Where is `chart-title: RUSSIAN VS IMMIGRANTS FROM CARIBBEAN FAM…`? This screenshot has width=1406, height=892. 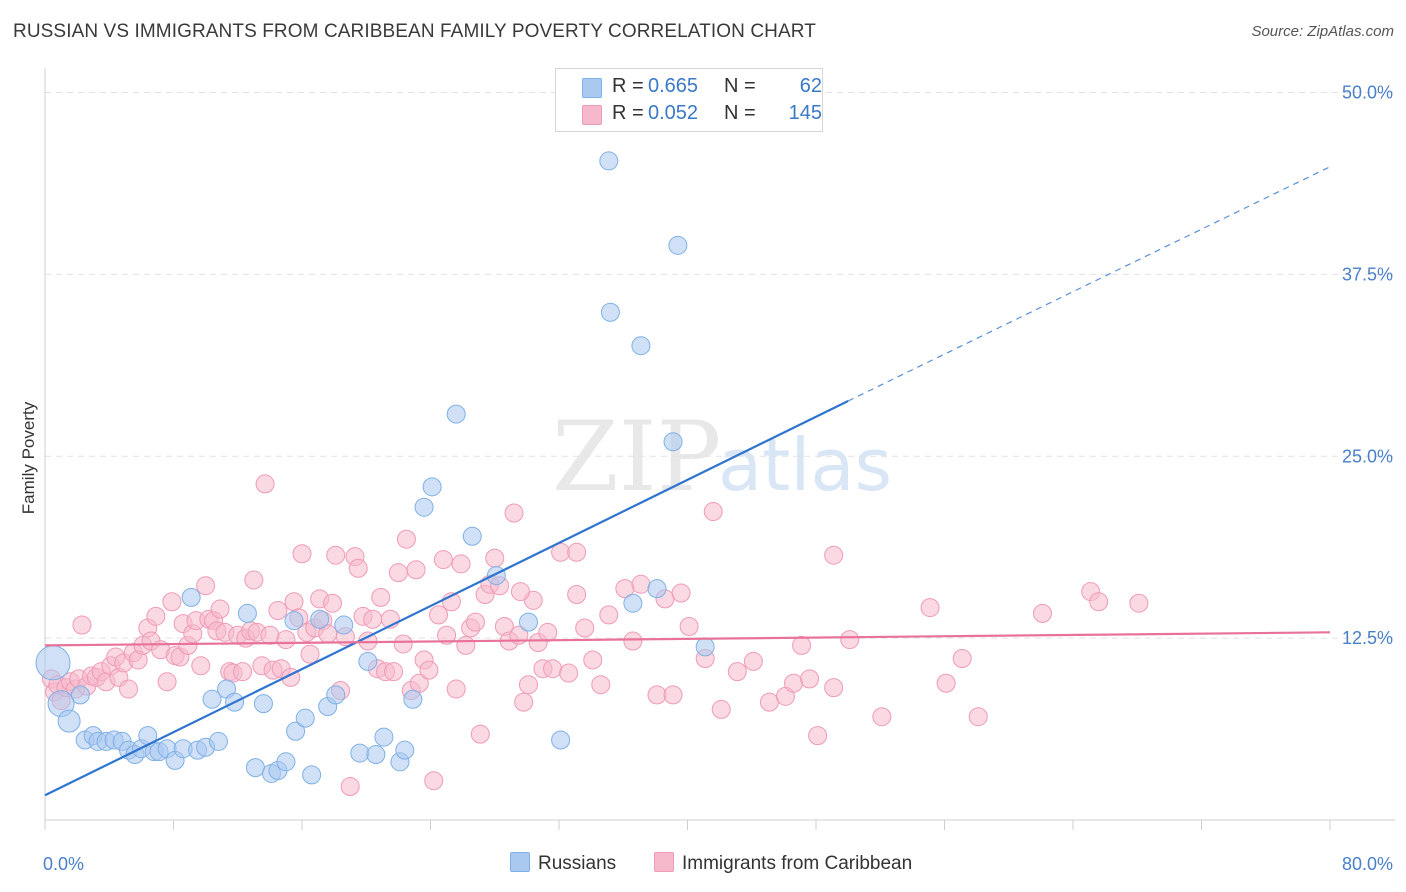 chart-title: RUSSIAN VS IMMIGRANTS FROM CARIBBEAN FAM… is located at coordinates (414, 31).